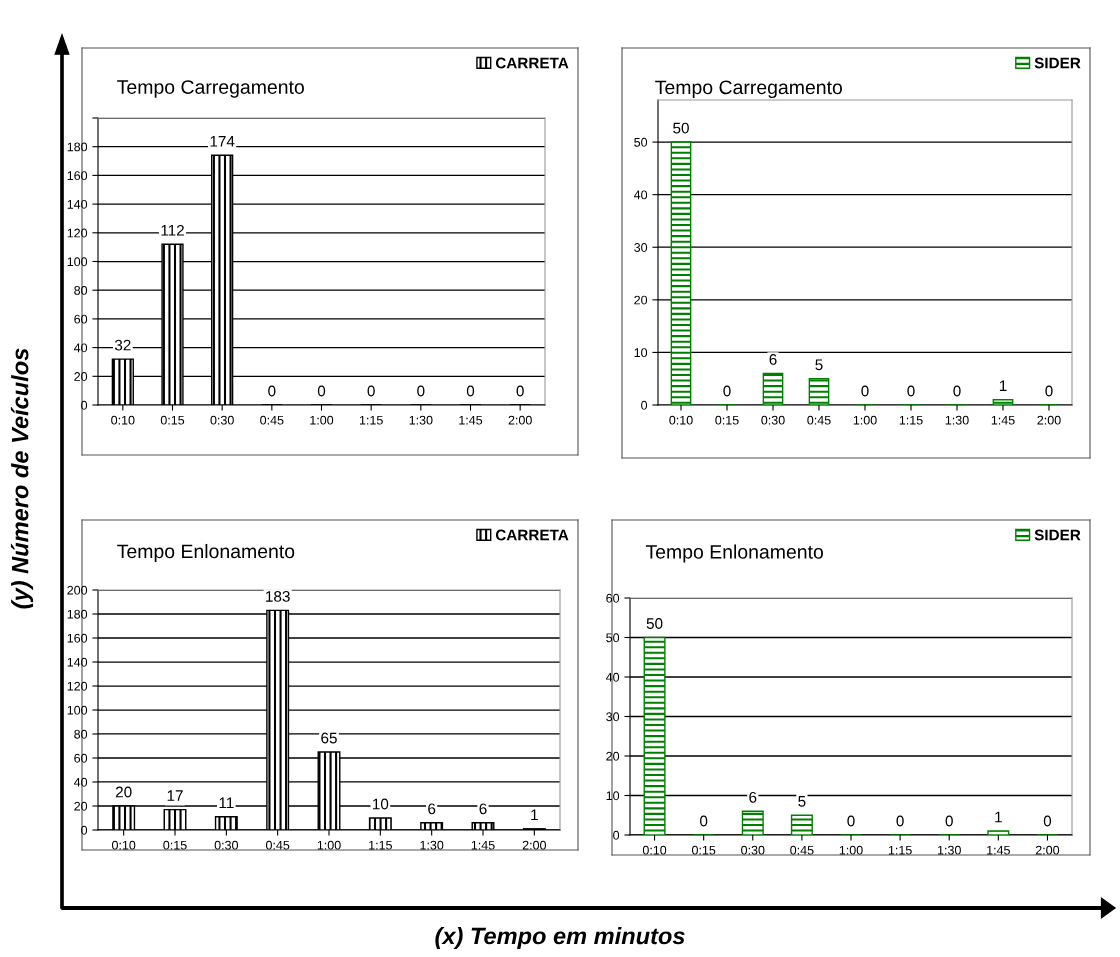 The width and height of the screenshot is (1120, 957). What do you see at coordinates (175, 795) in the screenshot?
I see `data-label: 17` at bounding box center [175, 795].